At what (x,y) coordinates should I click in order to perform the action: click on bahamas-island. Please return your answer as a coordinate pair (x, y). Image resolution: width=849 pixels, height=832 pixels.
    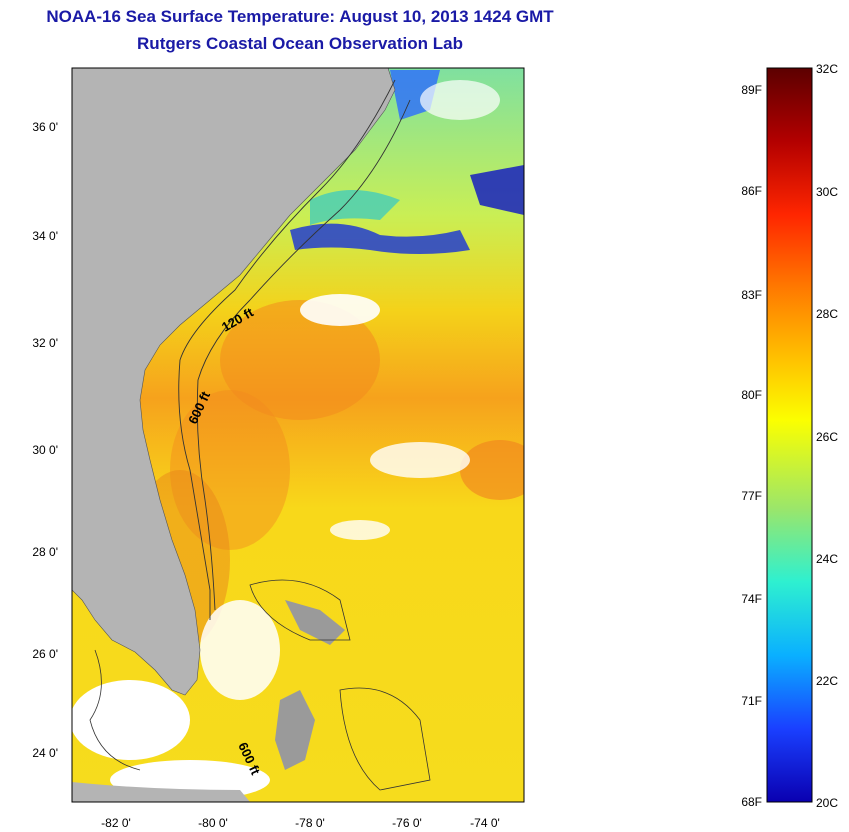
    Looking at the image, I should click on (315, 622).